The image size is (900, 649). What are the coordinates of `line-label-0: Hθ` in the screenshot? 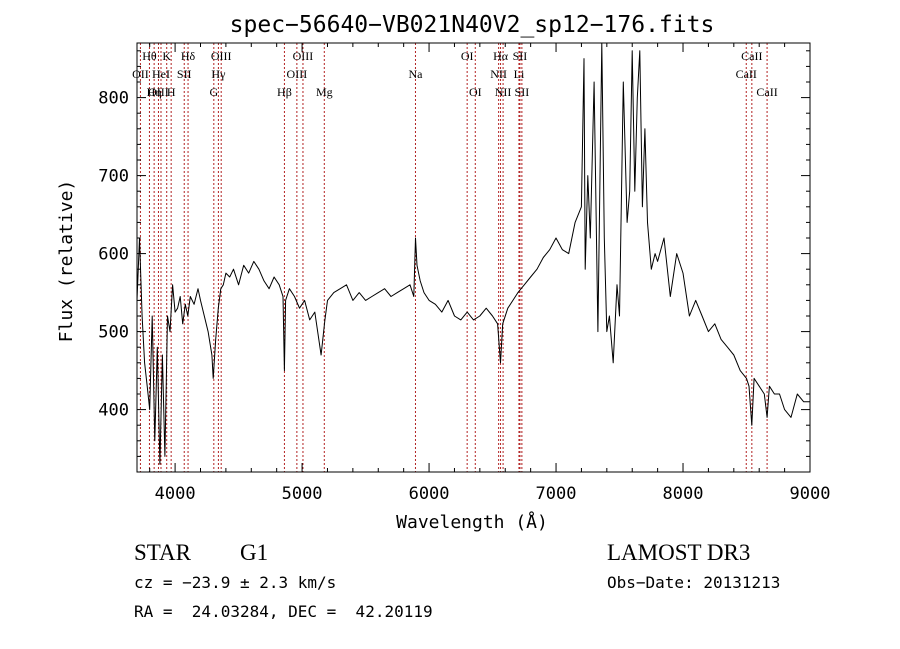 It's located at (149, 56).